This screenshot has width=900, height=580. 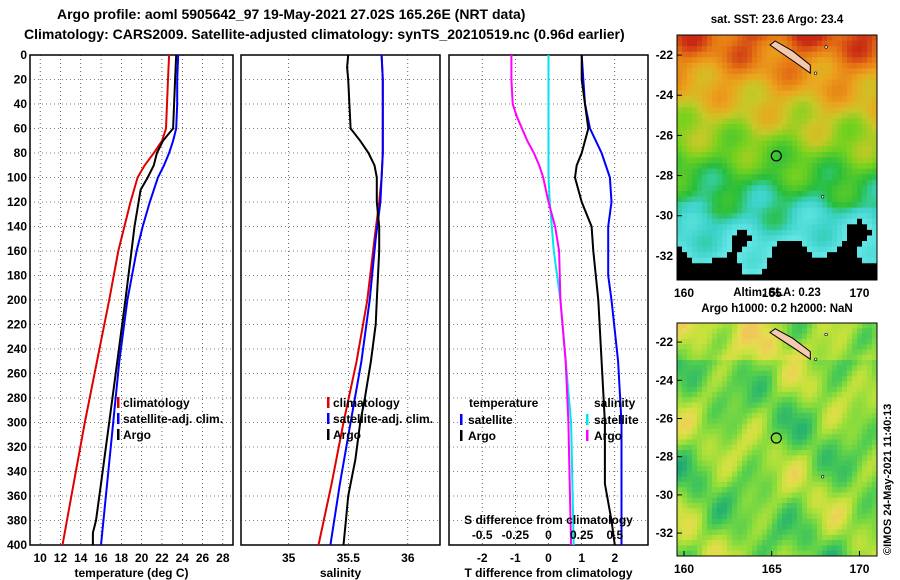 What do you see at coordinates (461, 435) in the screenshot?
I see `legend-swatch` at bounding box center [461, 435].